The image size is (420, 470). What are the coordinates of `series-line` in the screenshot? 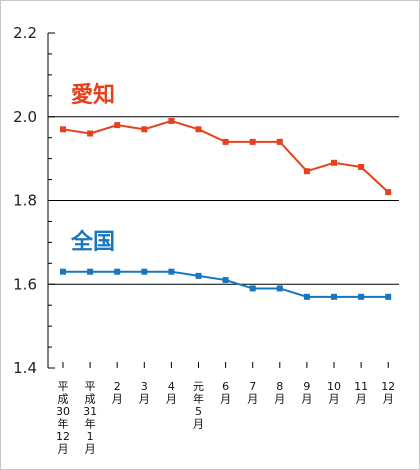 It's located at (225, 156).